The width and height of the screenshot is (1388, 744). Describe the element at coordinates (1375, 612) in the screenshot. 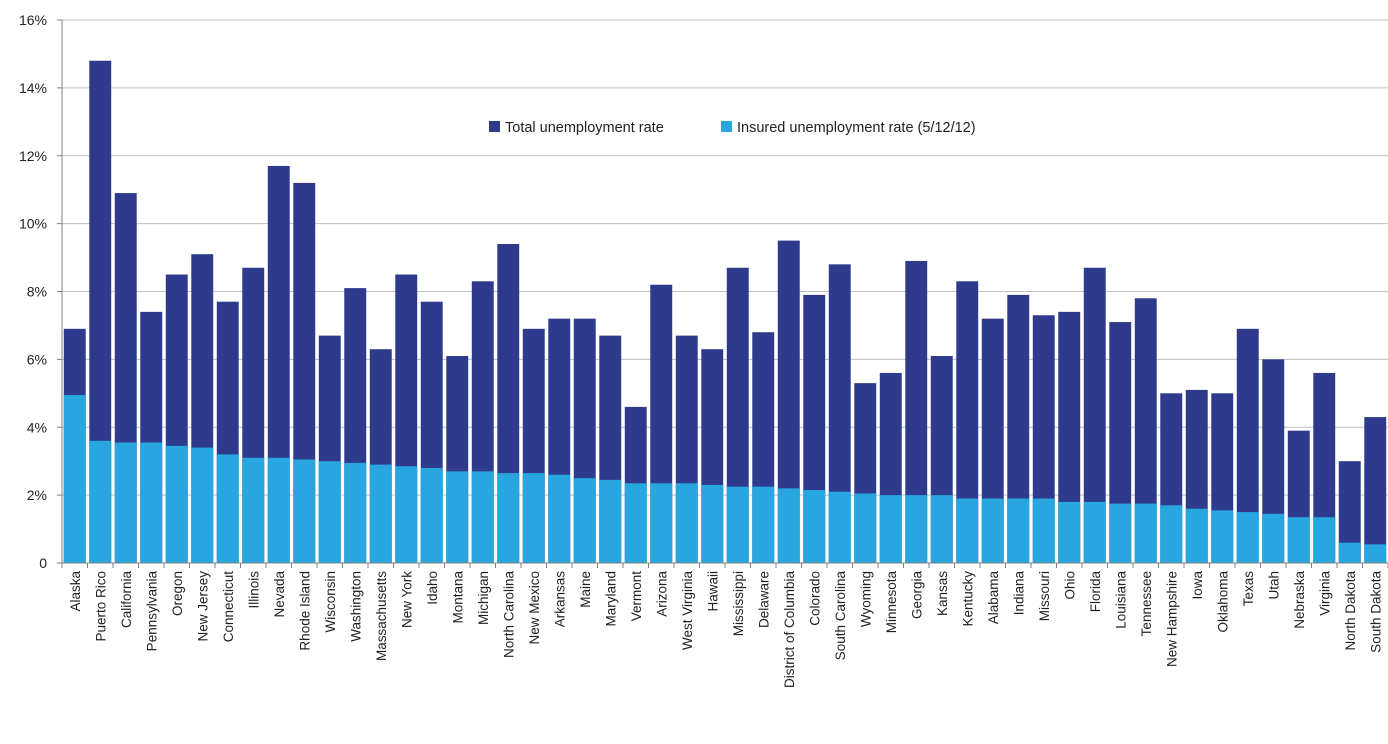

I see `x-category-label: South Dakota` at that location.